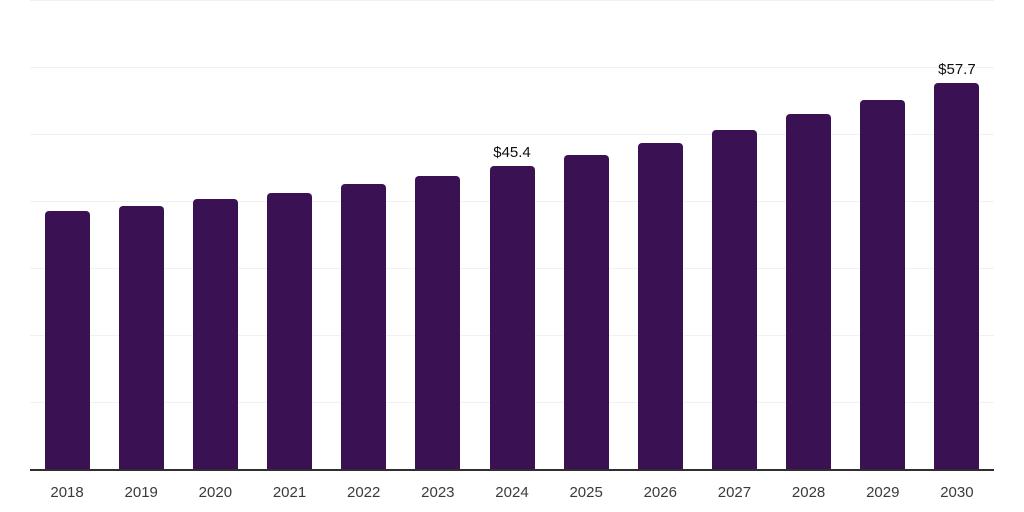 This screenshot has height=512, width=1024. Describe the element at coordinates (363, 492) in the screenshot. I see `x-tick-label-2022: 2022` at that location.